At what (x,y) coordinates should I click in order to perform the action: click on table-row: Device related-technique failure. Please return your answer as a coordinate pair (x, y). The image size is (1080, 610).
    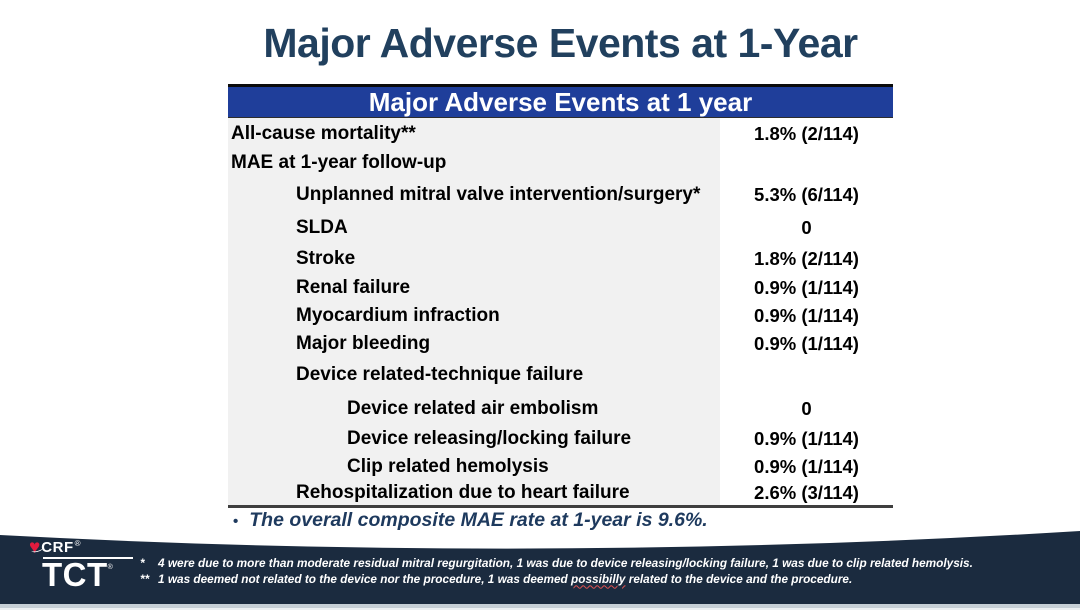
    Looking at the image, I should click on (560, 375).